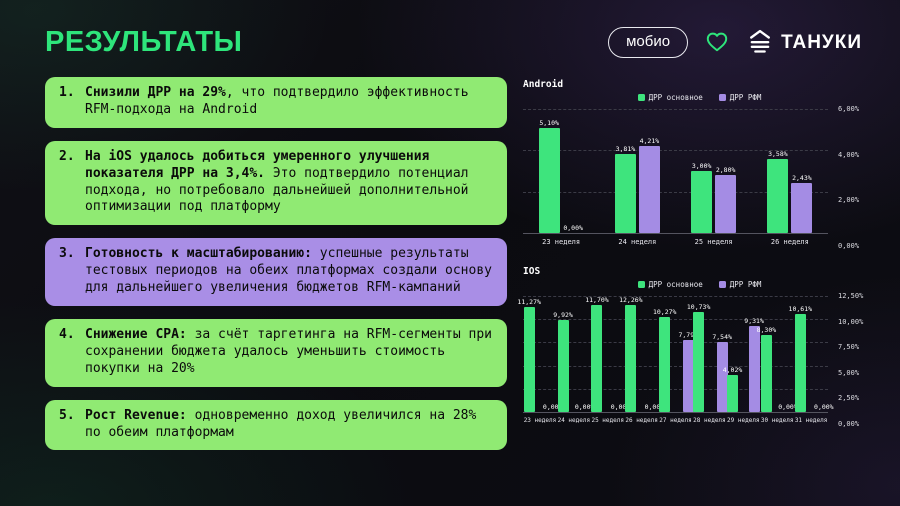  Describe the element at coordinates (688, 334) in the screenshot. I see `bar-value-label: 7,79%` at that location.